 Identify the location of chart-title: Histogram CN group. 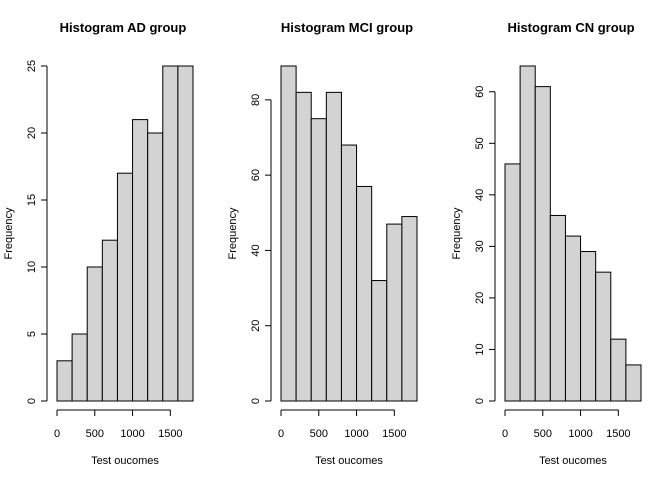
(570, 27).